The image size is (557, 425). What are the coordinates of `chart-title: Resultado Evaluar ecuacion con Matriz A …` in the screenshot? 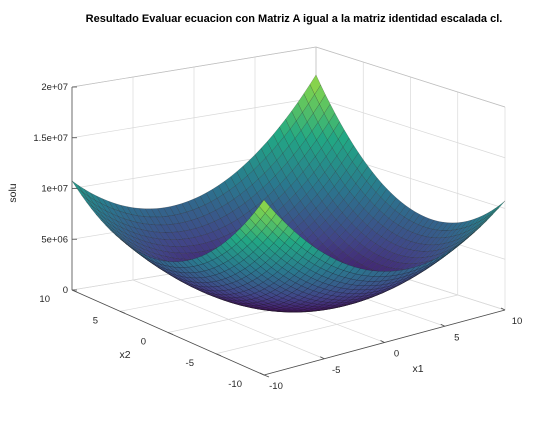 It's located at (294, 19).